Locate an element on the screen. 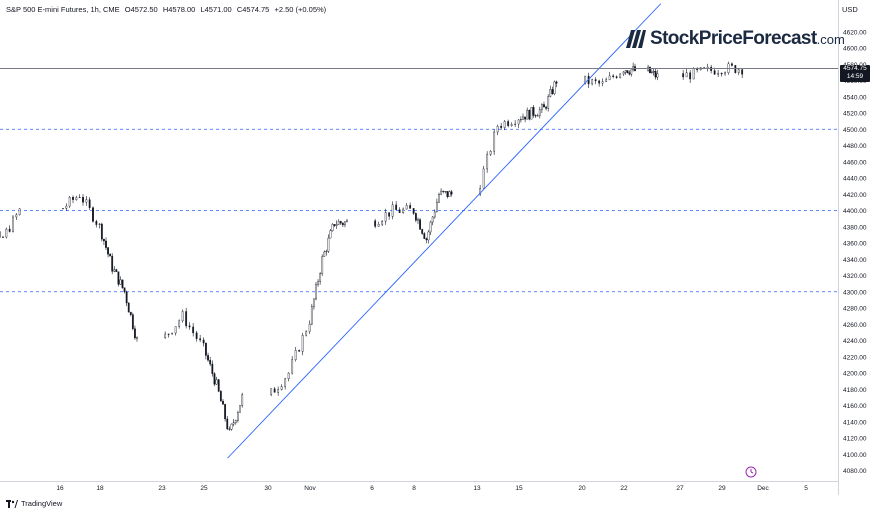  y-tick-label: 4360.00 is located at coordinates (855, 244).